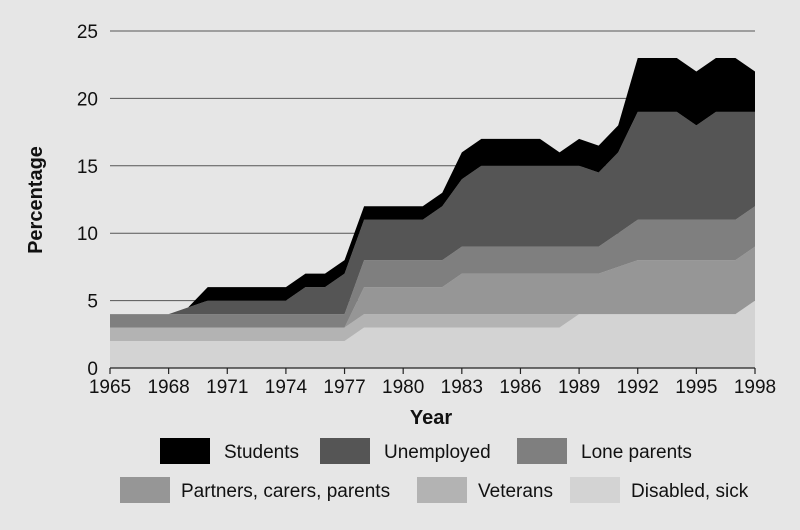 The height and width of the screenshot is (530, 800). I want to click on area-veterans, so click(432, 321).